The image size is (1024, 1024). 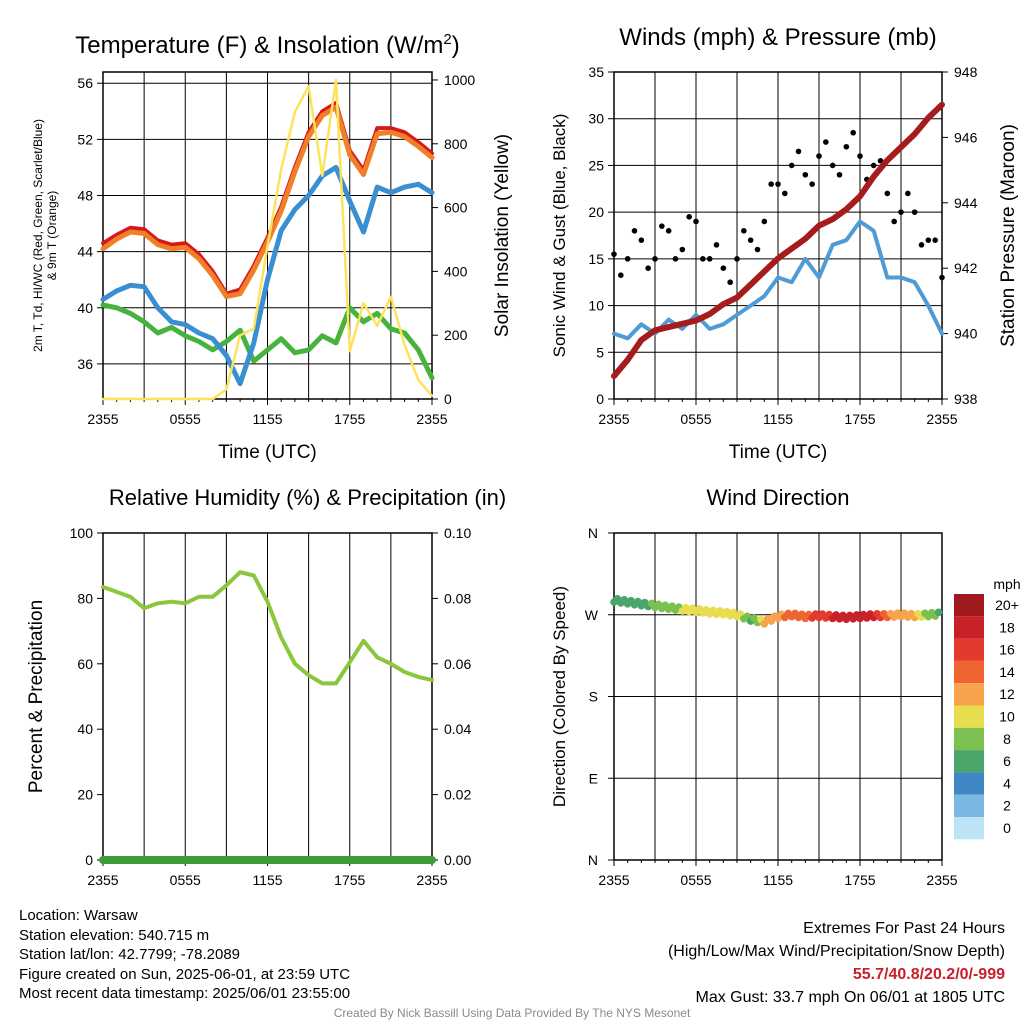 I want to click on colorbar-unit: mph, so click(x=1006, y=584).